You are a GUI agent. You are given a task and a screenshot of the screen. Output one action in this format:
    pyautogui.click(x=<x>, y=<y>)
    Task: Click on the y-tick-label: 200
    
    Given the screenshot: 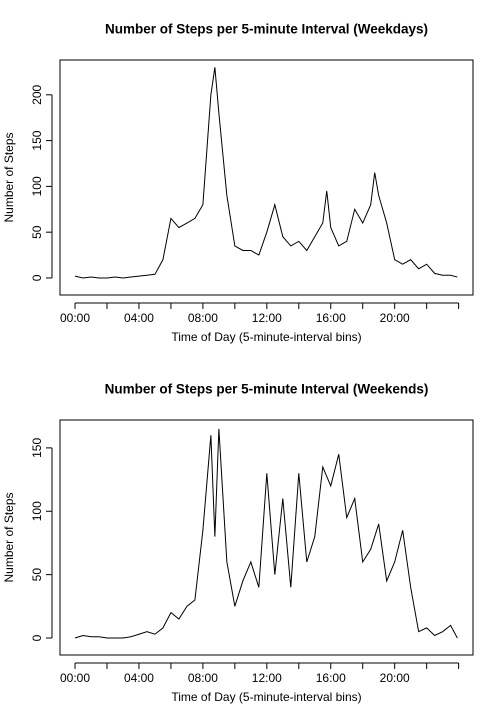 What is the action you would take?
    pyautogui.click(x=37, y=94)
    